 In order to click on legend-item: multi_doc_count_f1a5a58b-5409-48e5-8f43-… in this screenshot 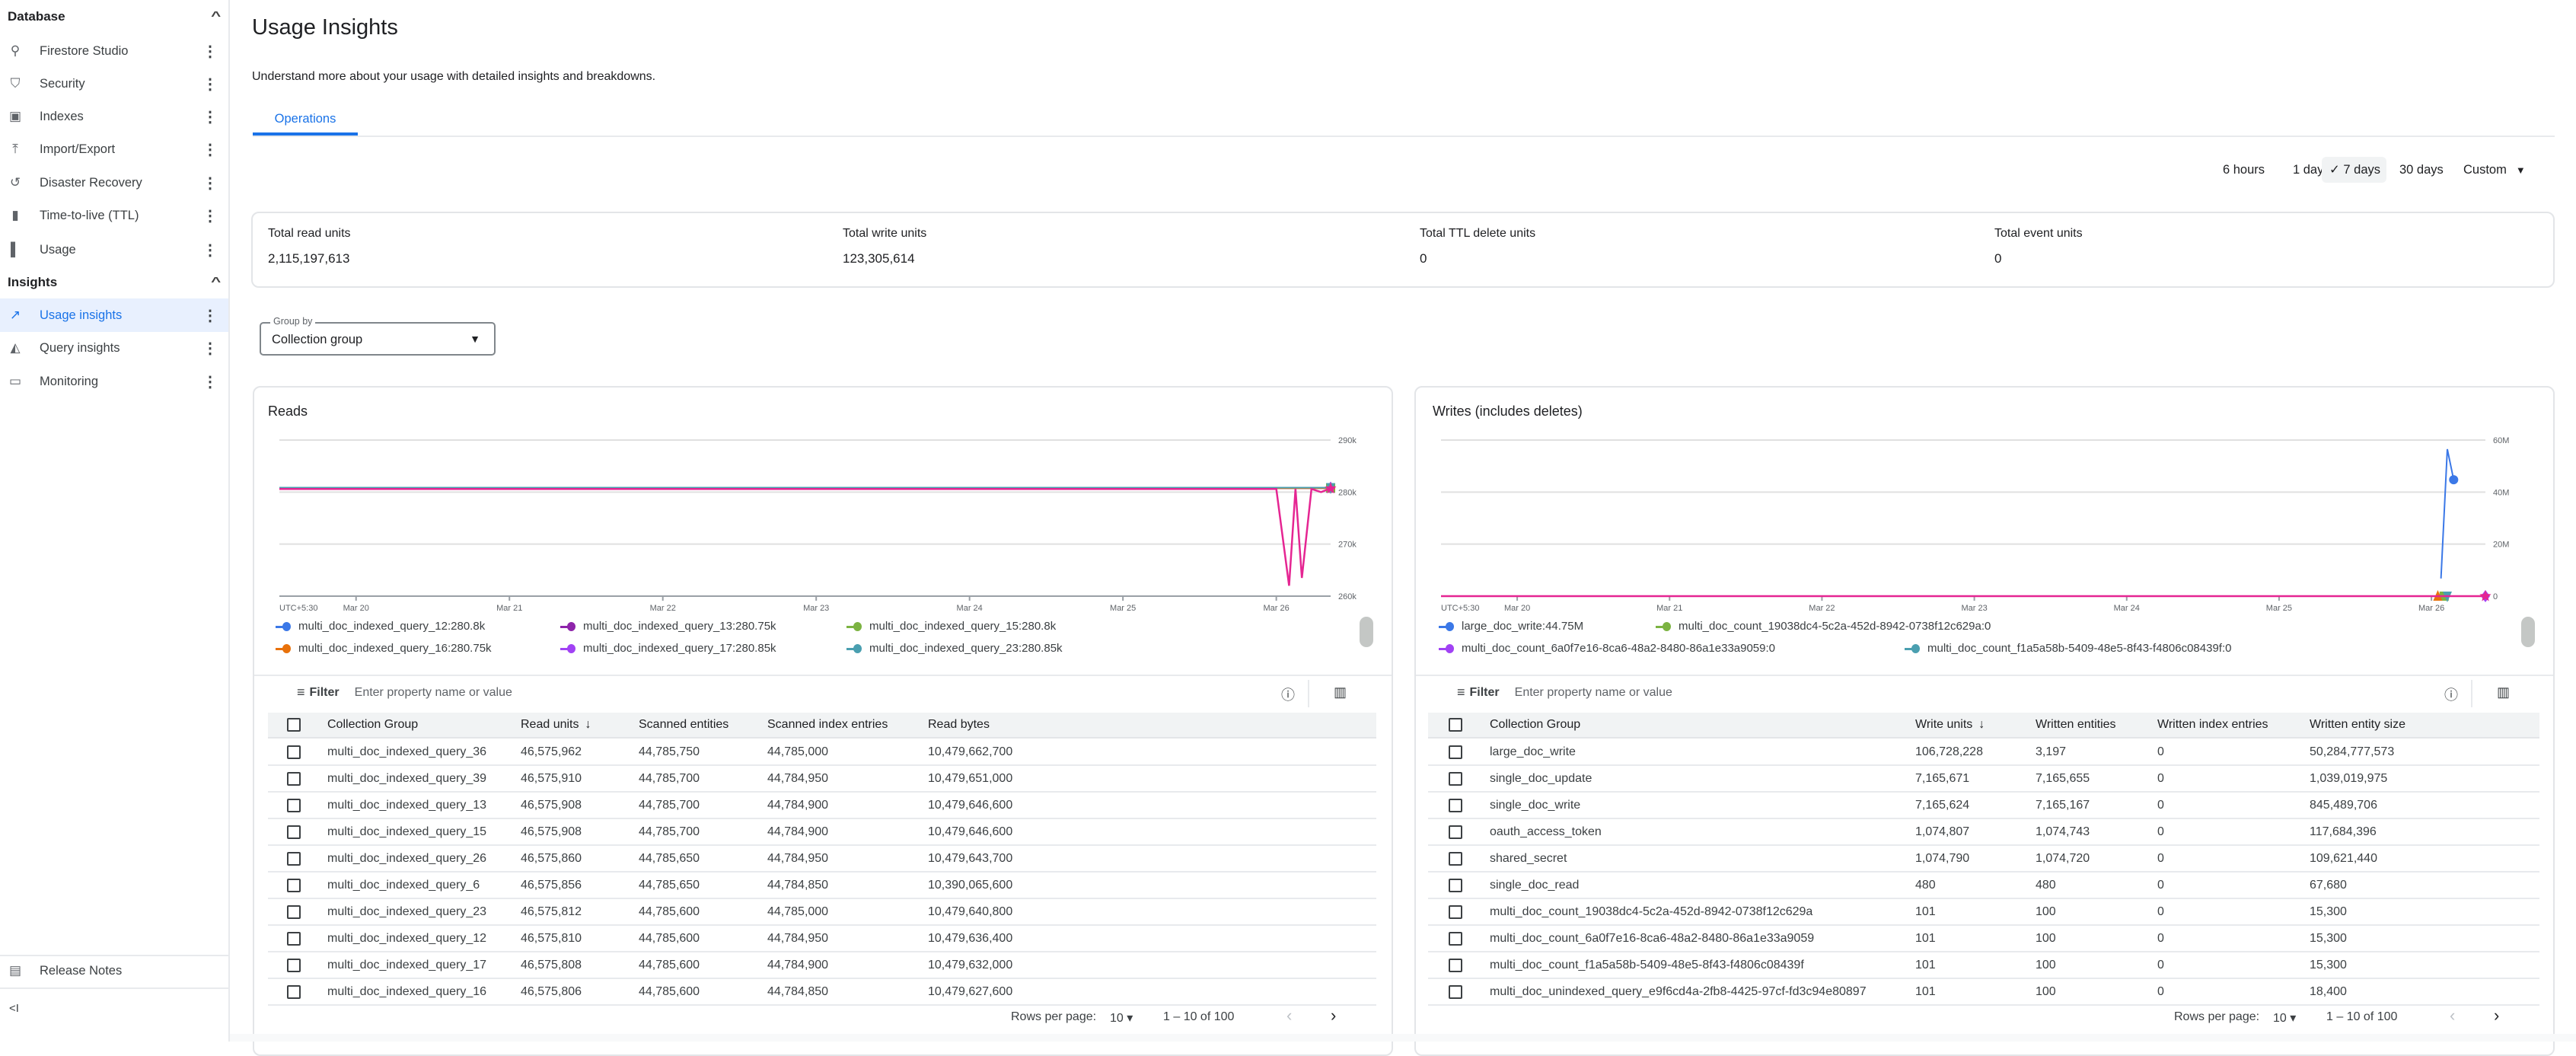, I will do `click(2068, 648)`.